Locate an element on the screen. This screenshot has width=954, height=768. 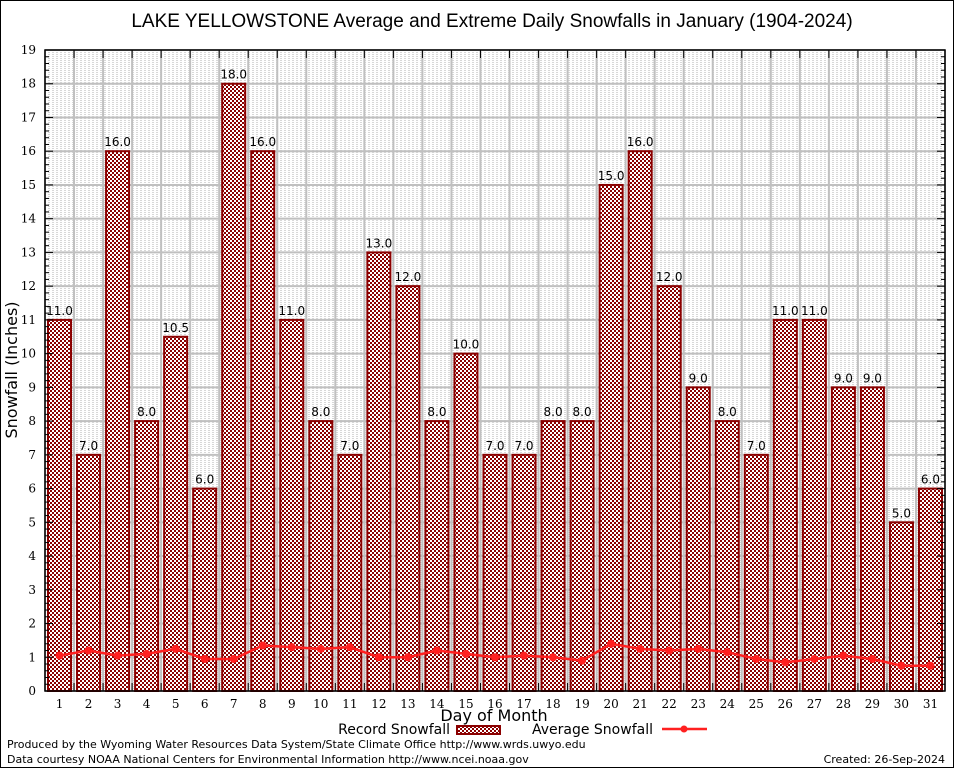
y-tick-label: 10 is located at coordinates (28, 354).